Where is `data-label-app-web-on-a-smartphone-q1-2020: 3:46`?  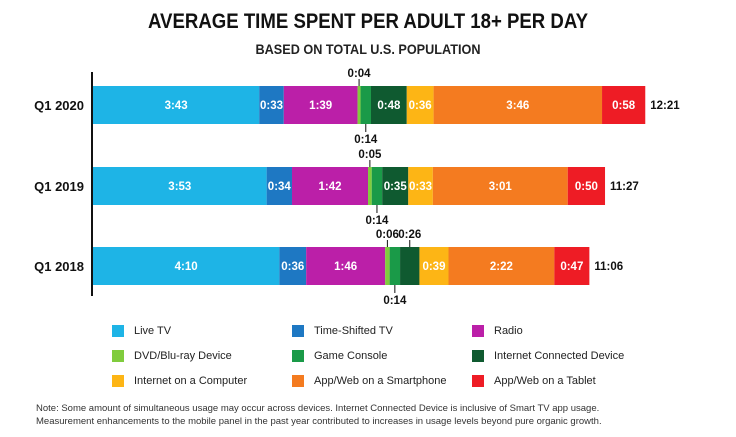
data-label-app-web-on-a-smartphone-q1-2020: 3:46 is located at coordinates (517, 106).